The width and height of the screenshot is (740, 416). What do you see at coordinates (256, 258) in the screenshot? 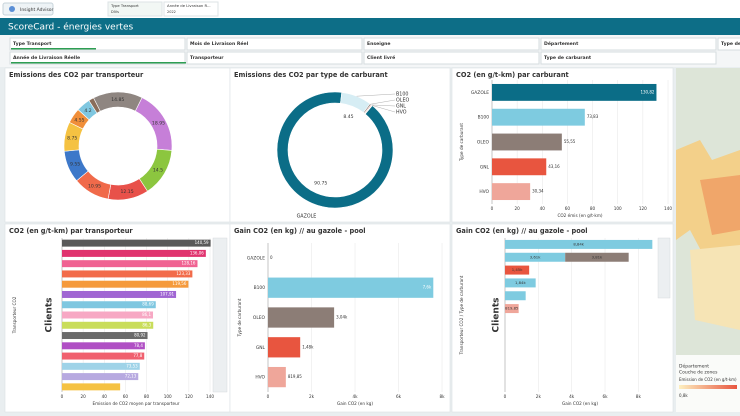
I see `y-tick-label: GAZOLE` at bounding box center [256, 258].